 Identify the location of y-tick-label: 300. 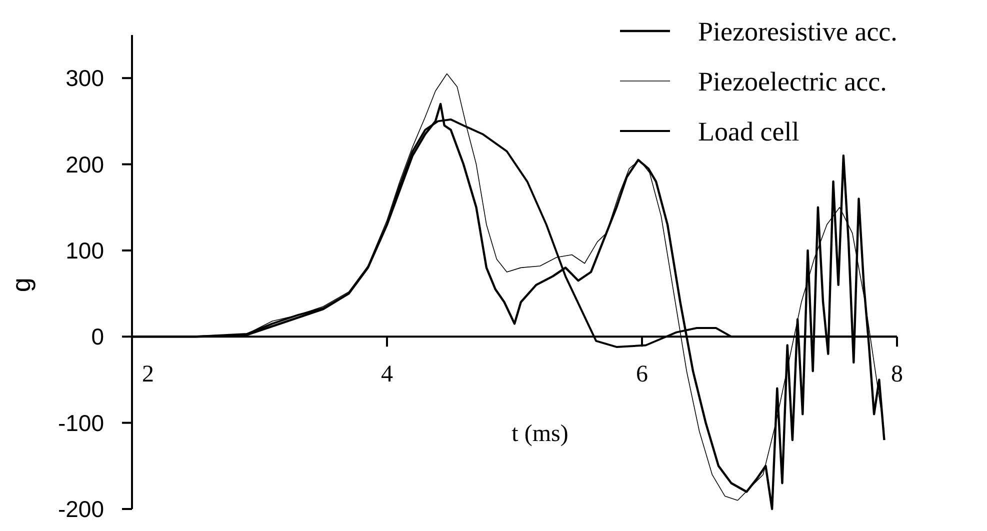
(85, 78).